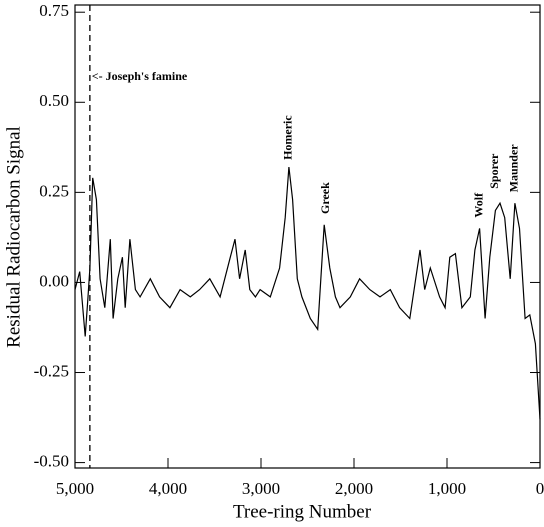  What do you see at coordinates (261, 488) in the screenshot?
I see `x-tick-label: 3,000` at bounding box center [261, 488].